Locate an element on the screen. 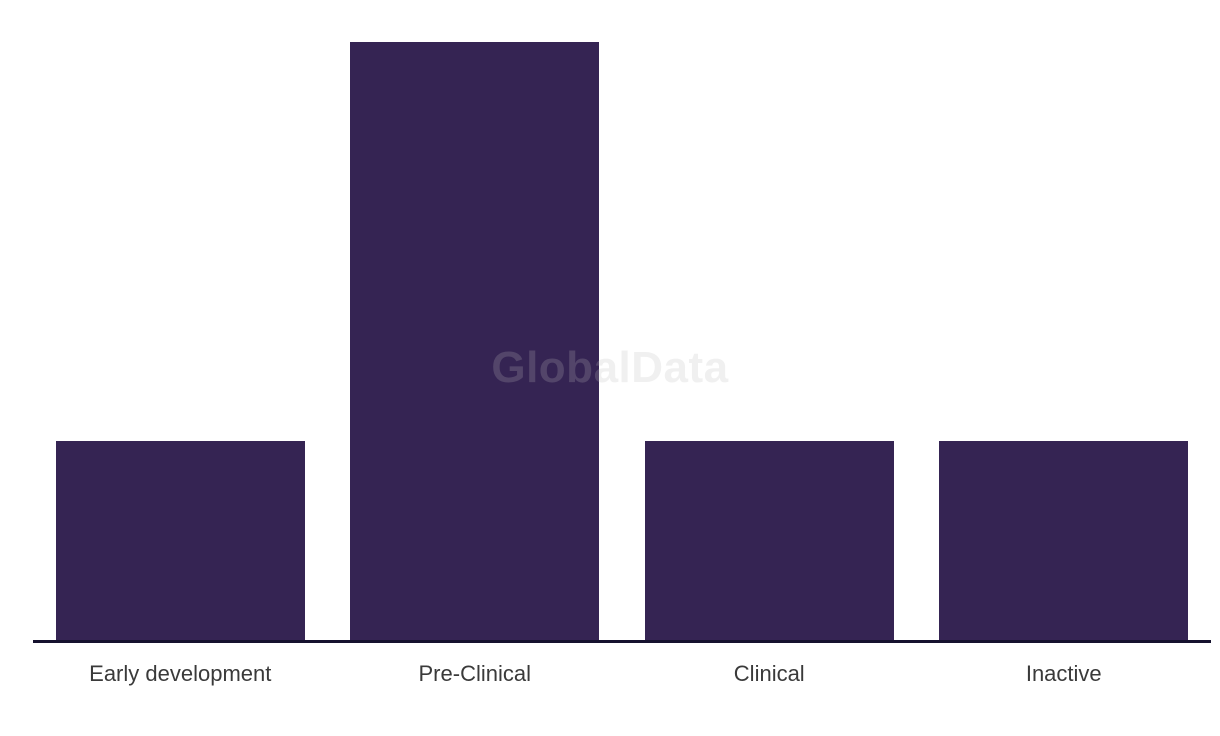 The height and width of the screenshot is (736, 1220). x-axis-label-inactive: Inactive is located at coordinates (1063, 673).